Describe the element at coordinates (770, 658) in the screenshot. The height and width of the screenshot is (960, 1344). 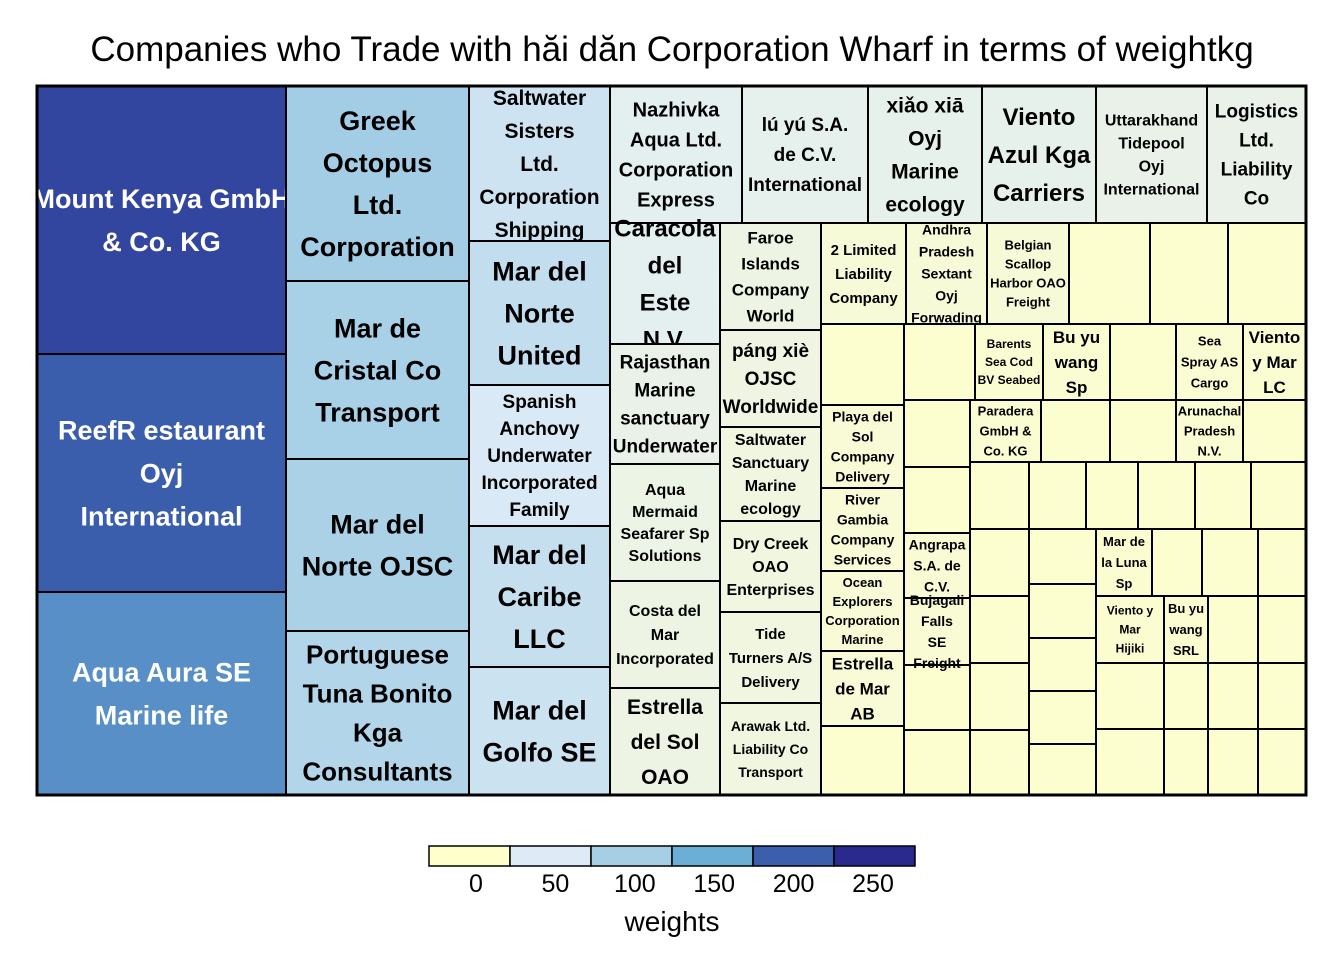
I see `treemap-tile-label: Tide Turners A/S Delivery` at that location.